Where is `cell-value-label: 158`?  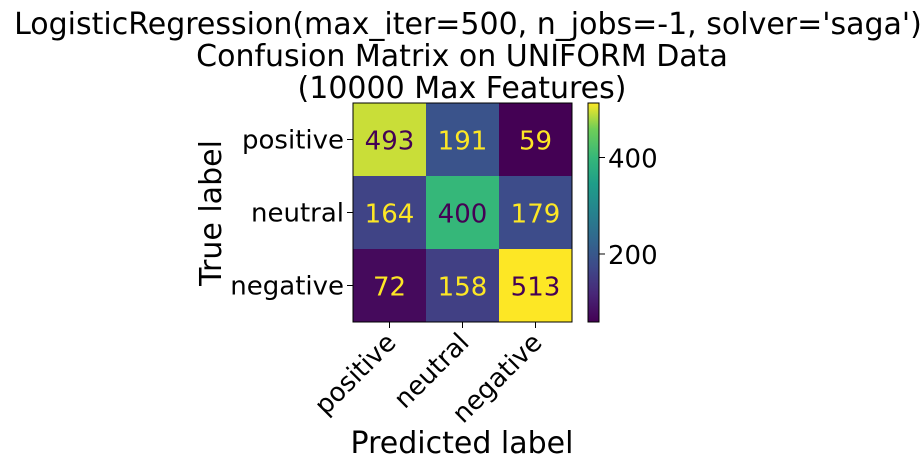
cell-value-label: 158 is located at coordinates (463, 288).